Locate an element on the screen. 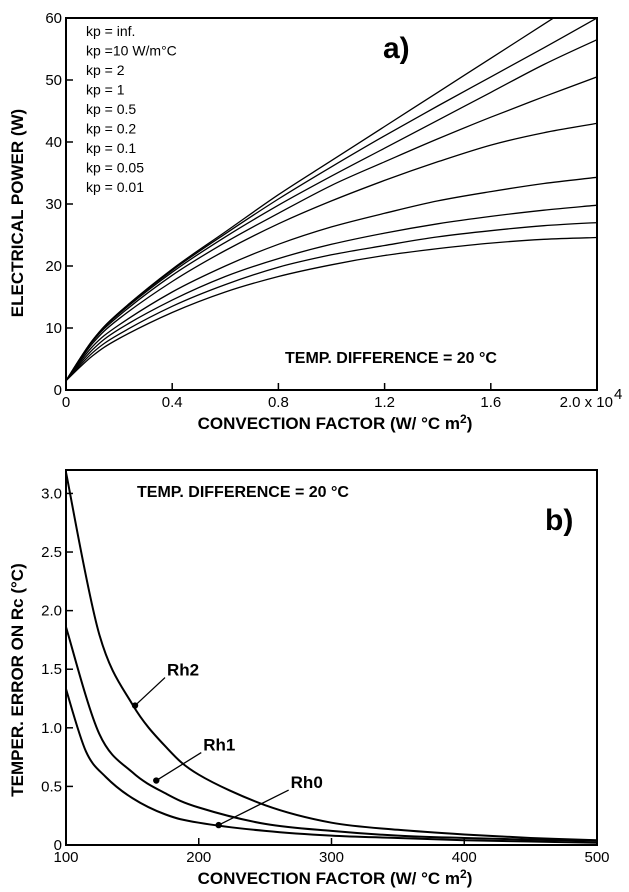 This screenshot has height=892, width=629. chart-b-curve-label: Rh0 is located at coordinates (307, 782).